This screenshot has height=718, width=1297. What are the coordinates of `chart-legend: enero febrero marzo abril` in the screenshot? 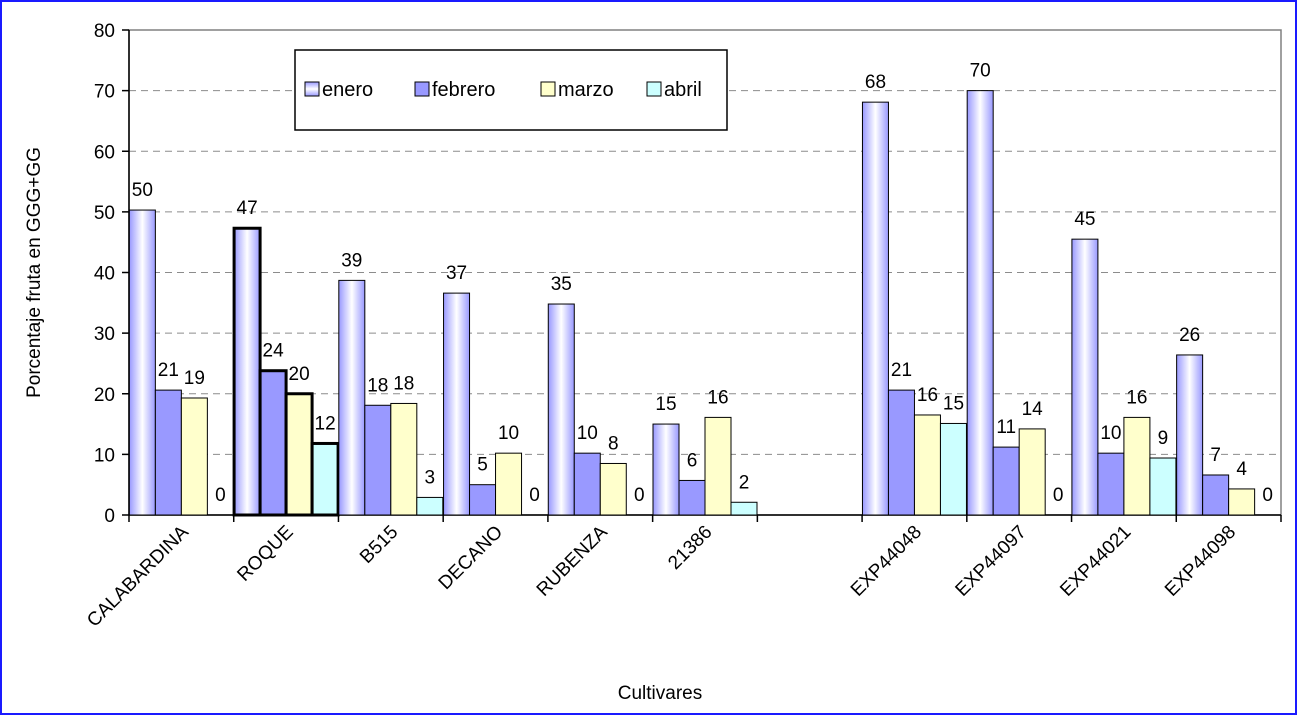 It's located at (511, 90).